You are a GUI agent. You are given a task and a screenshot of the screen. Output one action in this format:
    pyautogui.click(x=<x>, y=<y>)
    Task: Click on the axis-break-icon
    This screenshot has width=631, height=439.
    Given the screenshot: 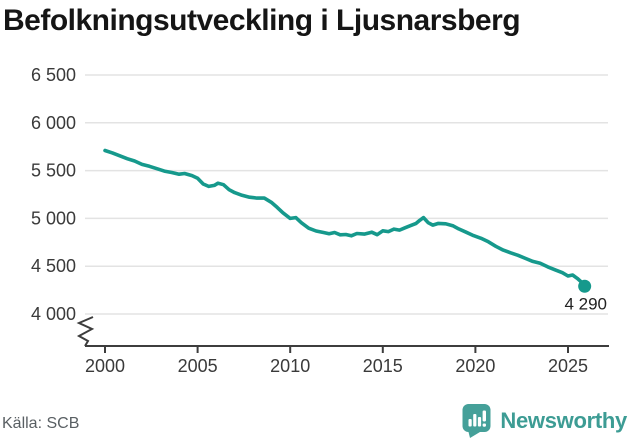 What is the action you would take?
    pyautogui.click(x=85, y=331)
    